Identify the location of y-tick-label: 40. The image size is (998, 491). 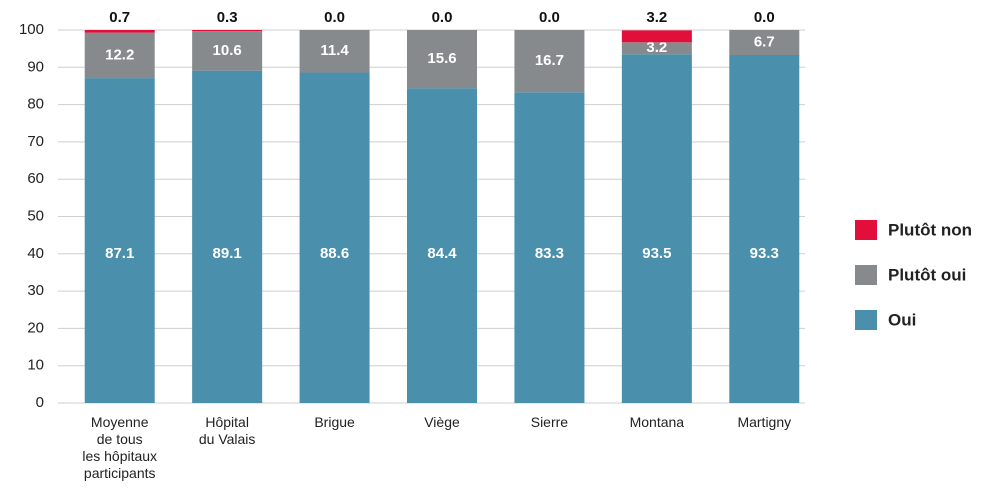
(35, 253).